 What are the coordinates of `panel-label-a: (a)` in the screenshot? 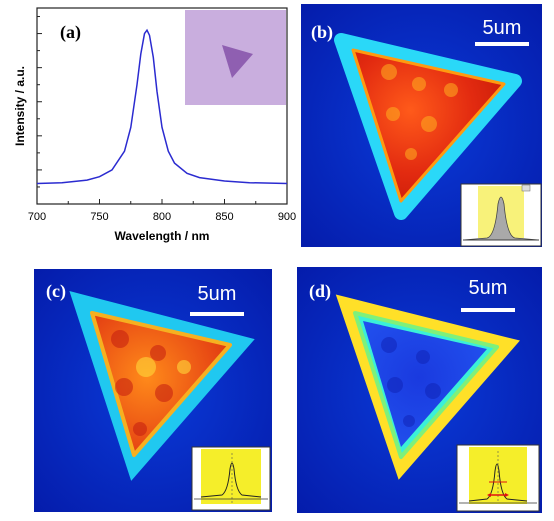 It's located at (70, 32).